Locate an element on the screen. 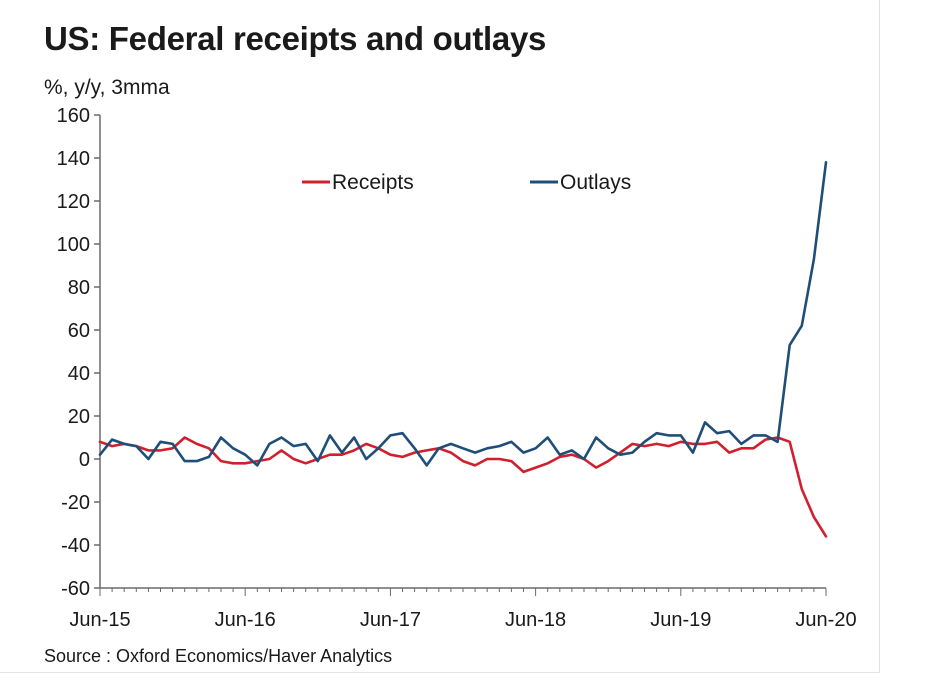 This screenshot has width=930, height=688. x-tick-label: Jun-18 is located at coordinates (535, 620).